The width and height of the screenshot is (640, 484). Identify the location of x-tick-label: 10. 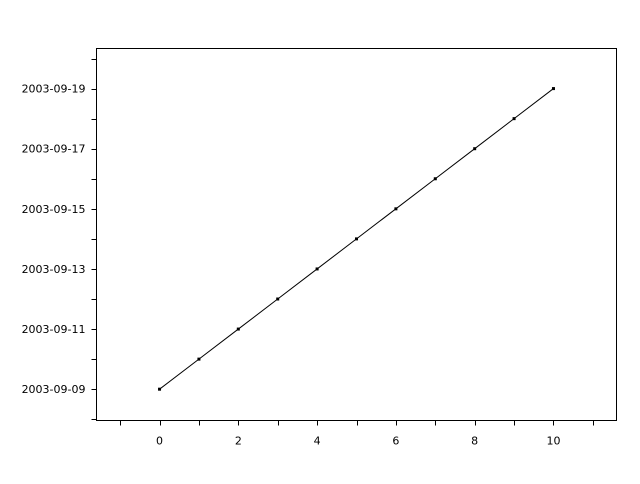
(553, 441).